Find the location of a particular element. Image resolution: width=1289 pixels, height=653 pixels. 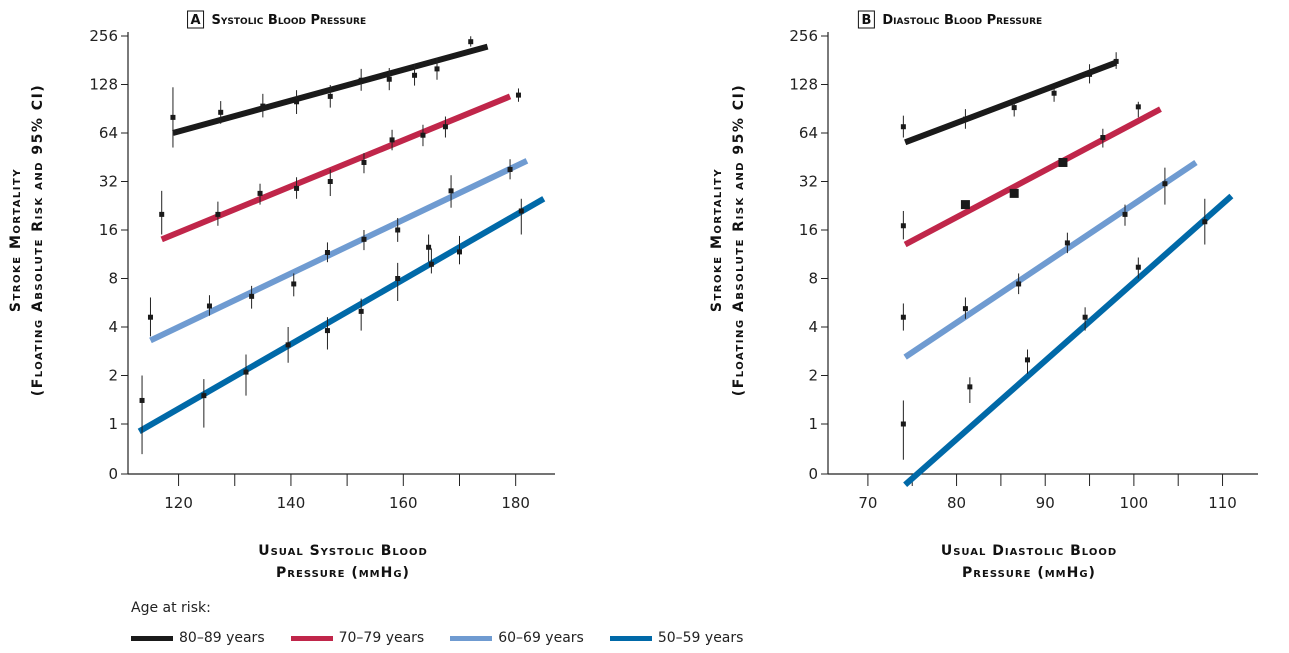

x-tick-label: 160 is located at coordinates (403, 503).